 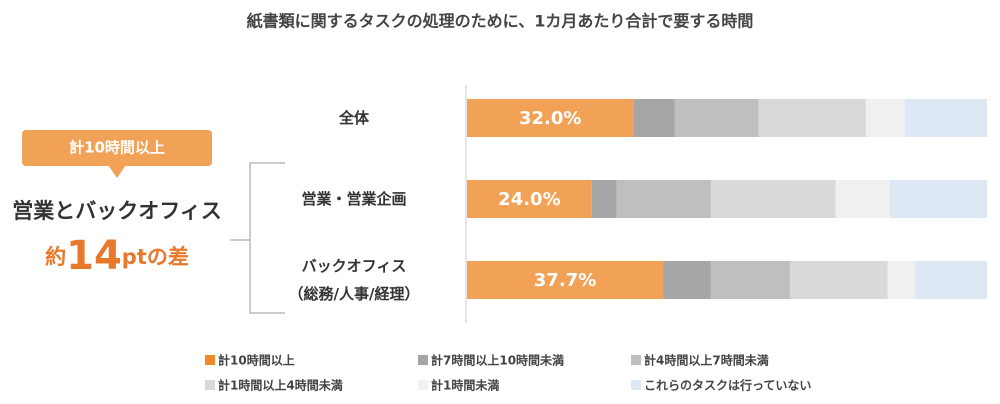 I want to click on category-label: 営業・営業企画, so click(x=354, y=199).